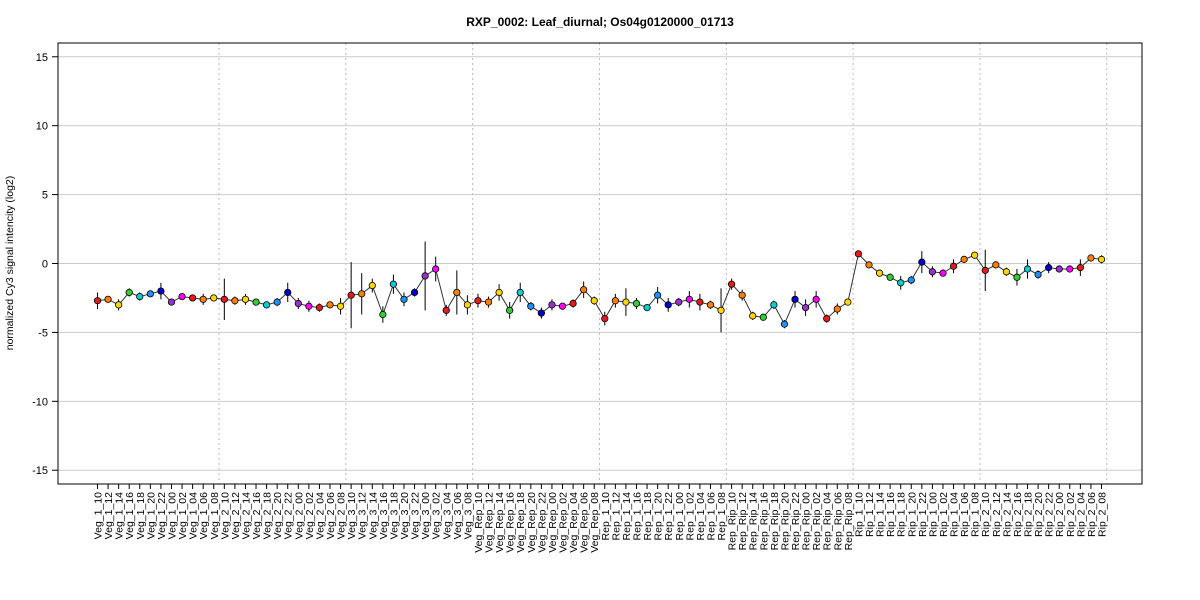 This screenshot has height=600, width=1200. I want to click on x-tick-label: Rep_1_20, so click(659, 516).